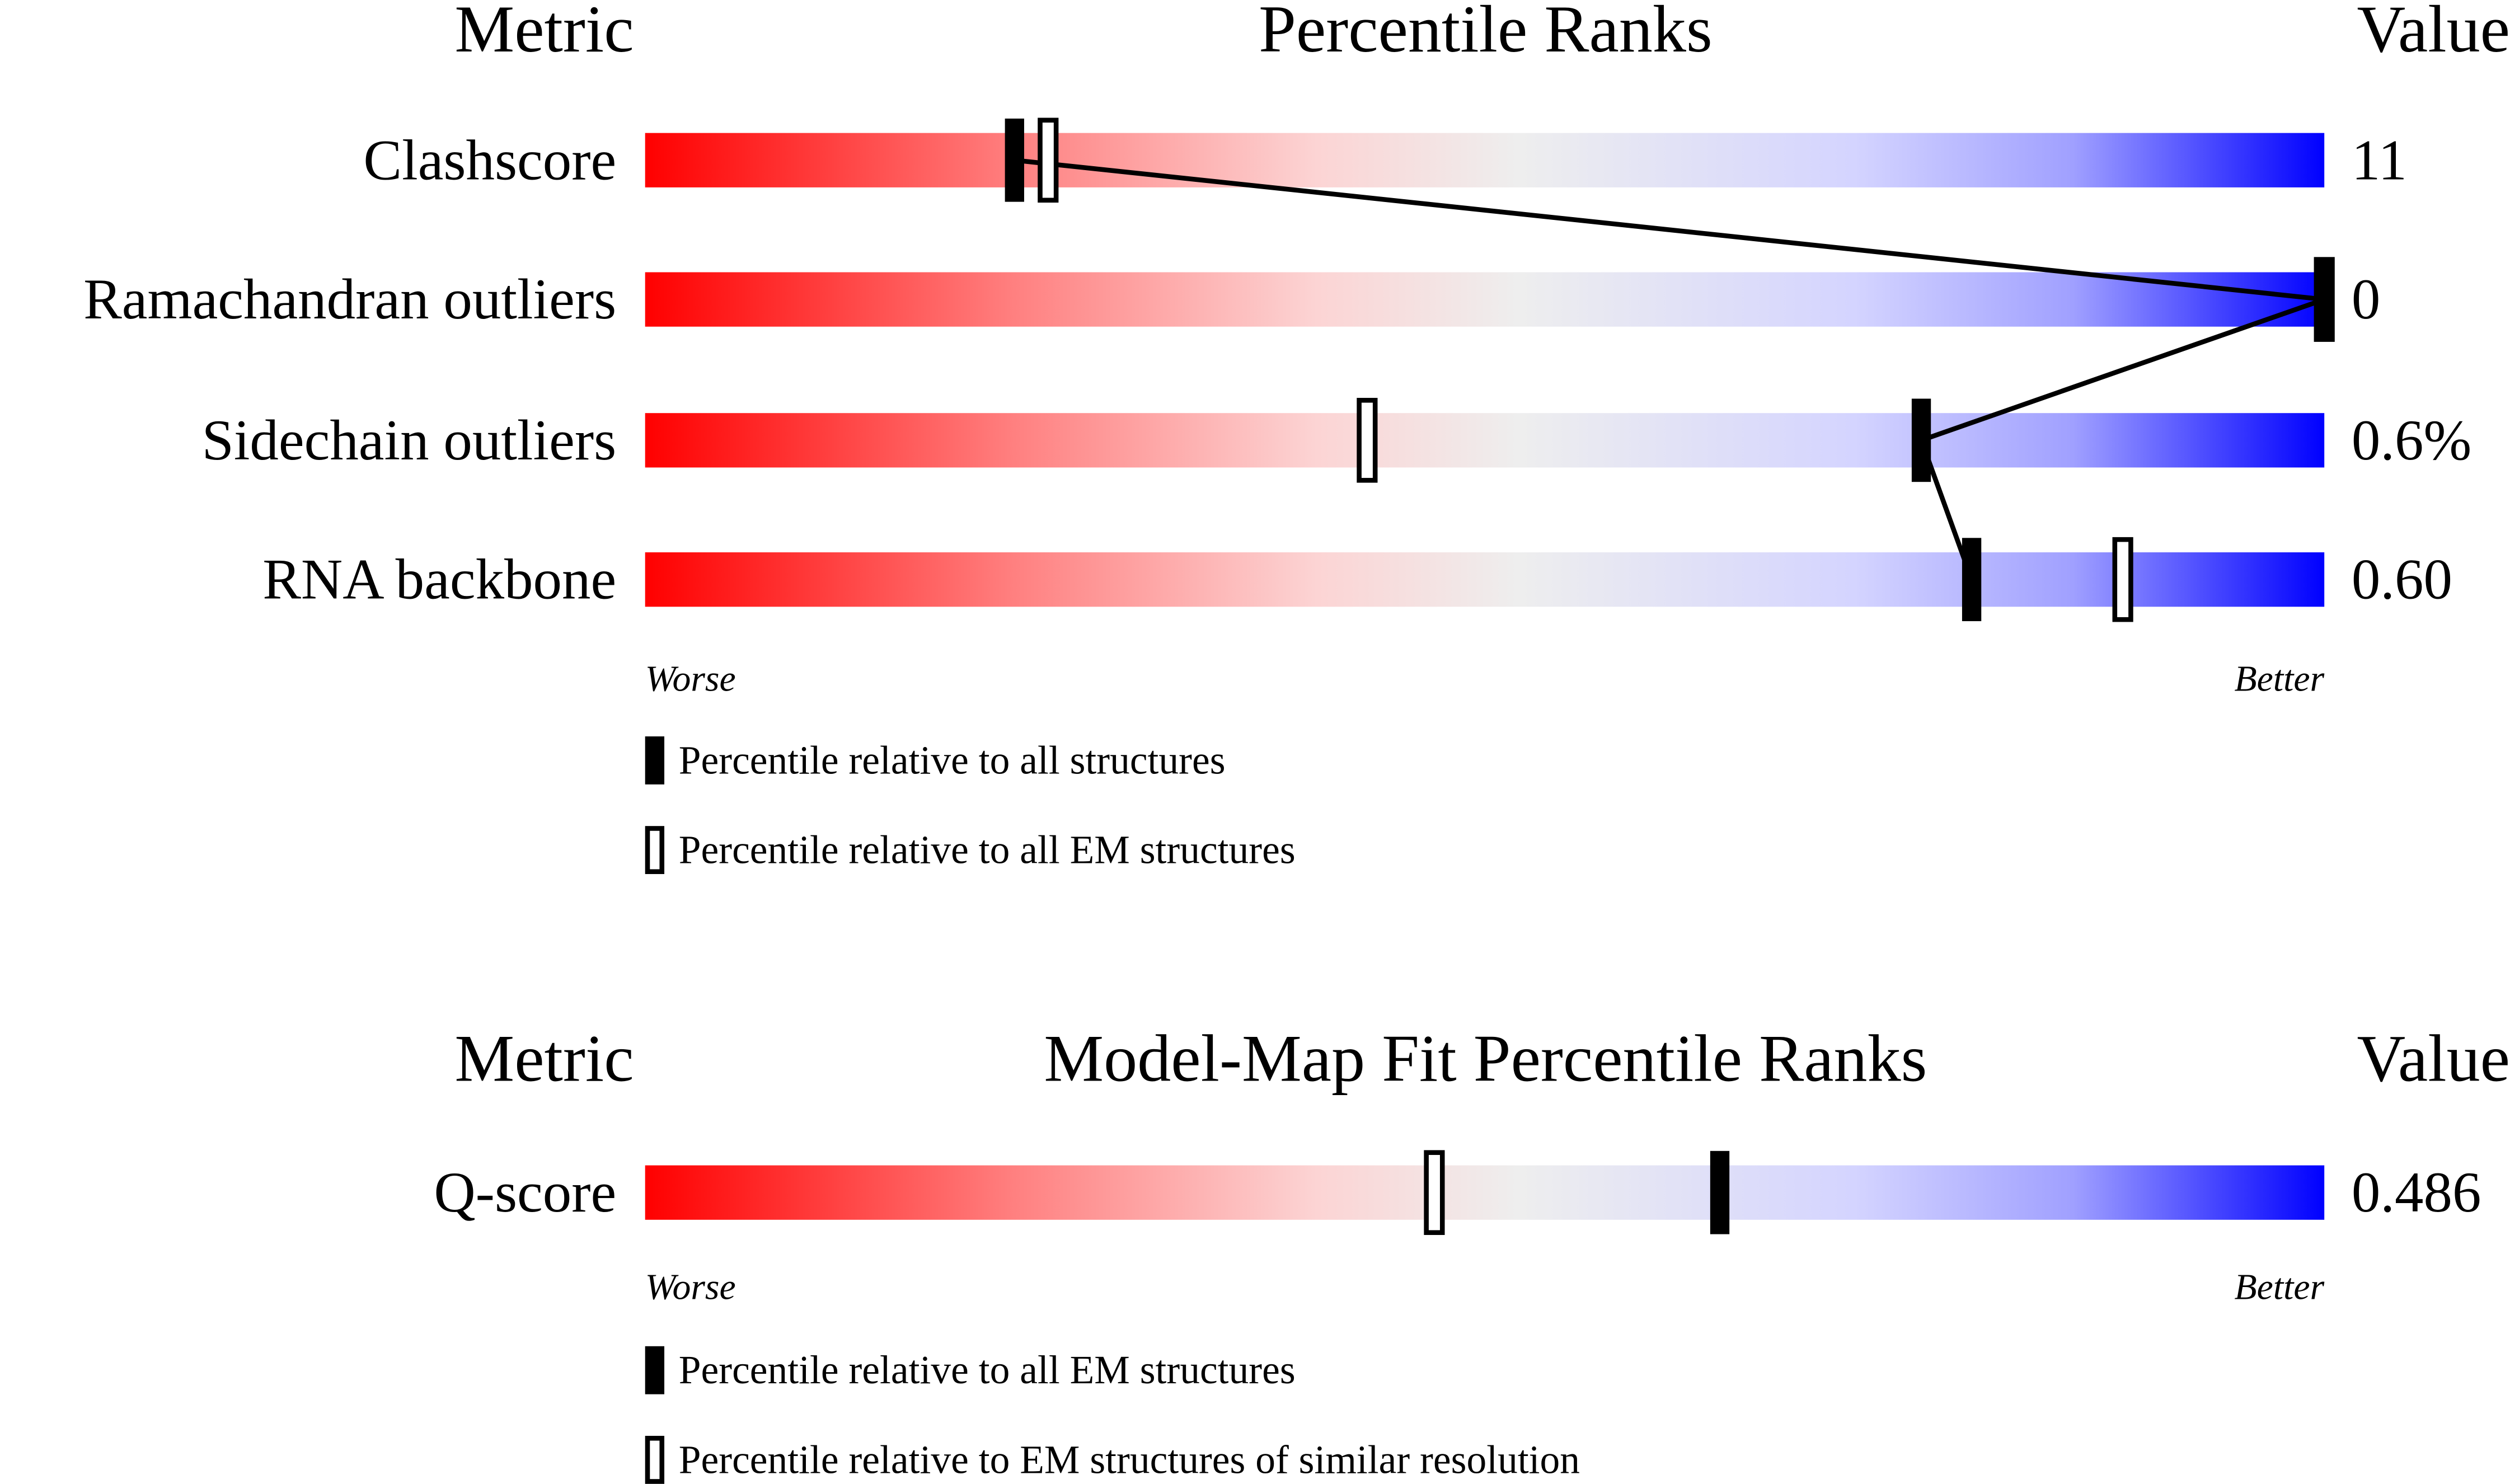 The image size is (2510, 1484). I want to click on metric-label: Ramachandran outliers, so click(349, 299).